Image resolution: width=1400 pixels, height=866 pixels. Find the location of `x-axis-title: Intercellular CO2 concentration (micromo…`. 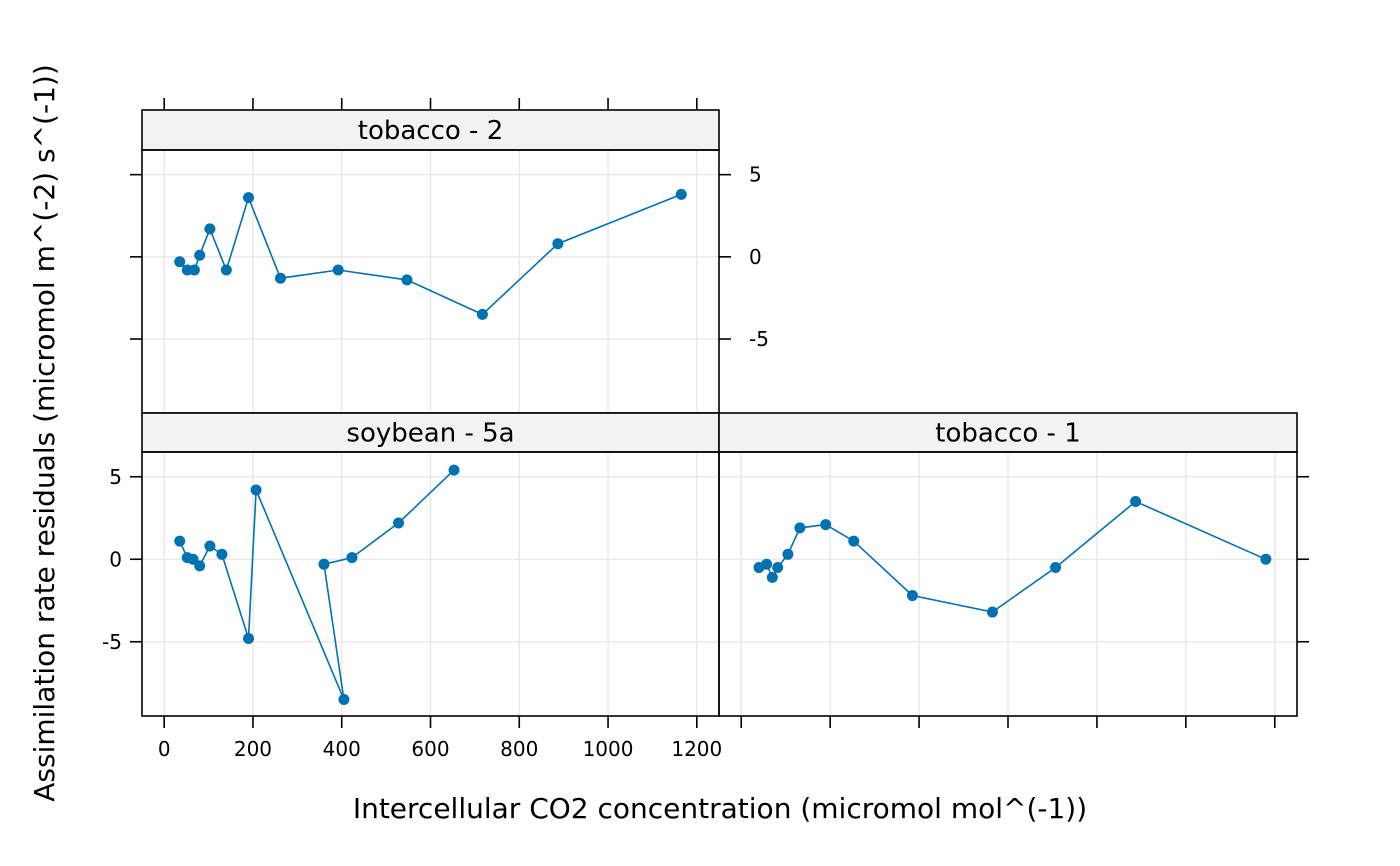

x-axis-title: Intercellular CO2 concentration (micromo… is located at coordinates (720, 808).